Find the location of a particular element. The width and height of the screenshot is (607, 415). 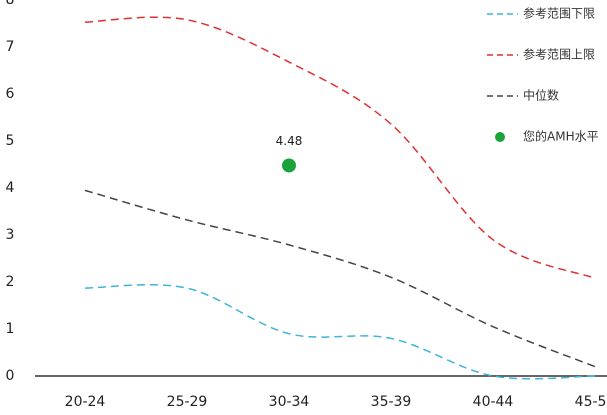

legend-label: 参考范围上限 is located at coordinates (559, 54).